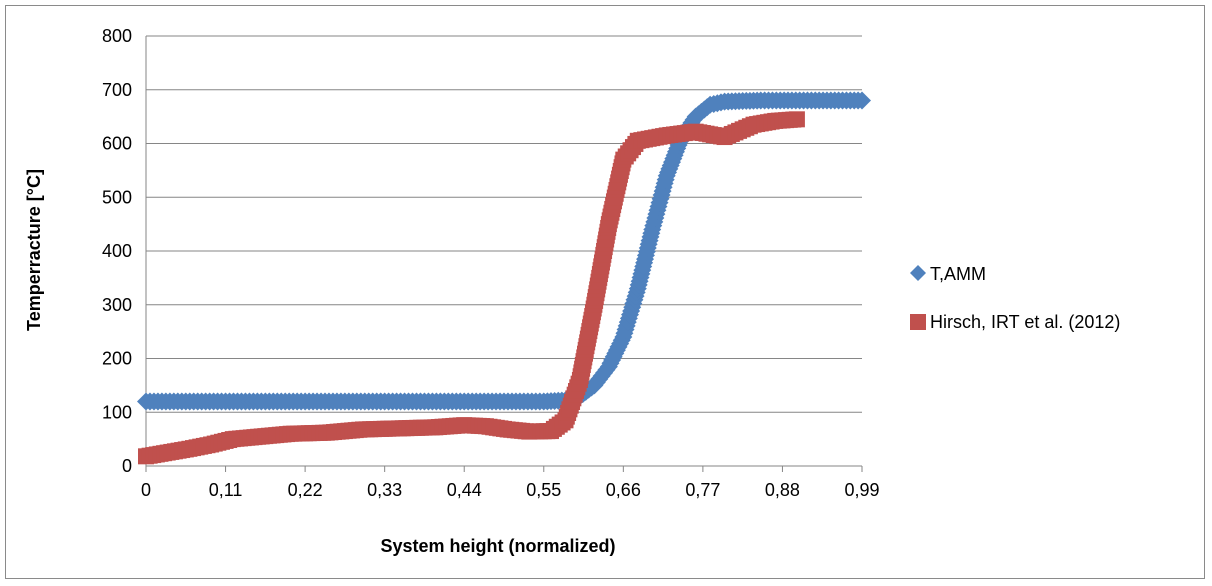 Image resolution: width=1212 pixels, height=586 pixels. Describe the element at coordinates (117, 144) in the screenshot. I see `y-tick-label: 600` at that location.